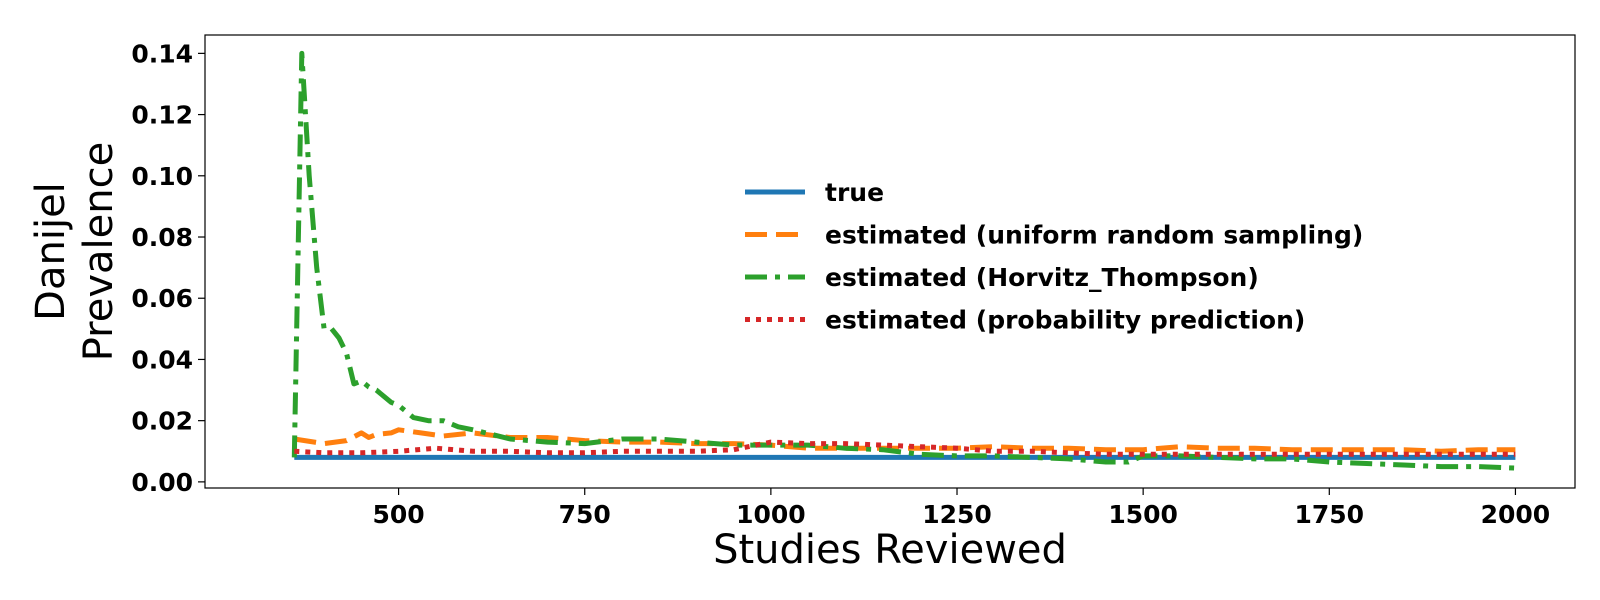 This screenshot has height=600, width=1600. What do you see at coordinates (890, 550) in the screenshot?
I see `x-axis-title: Studies Reviewed` at bounding box center [890, 550].